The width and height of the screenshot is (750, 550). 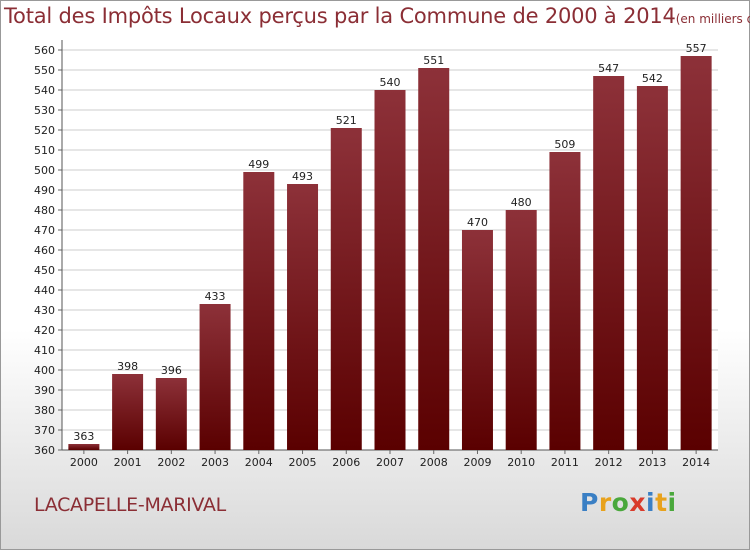 I want to click on x-tick-label: 2002, so click(x=171, y=462).